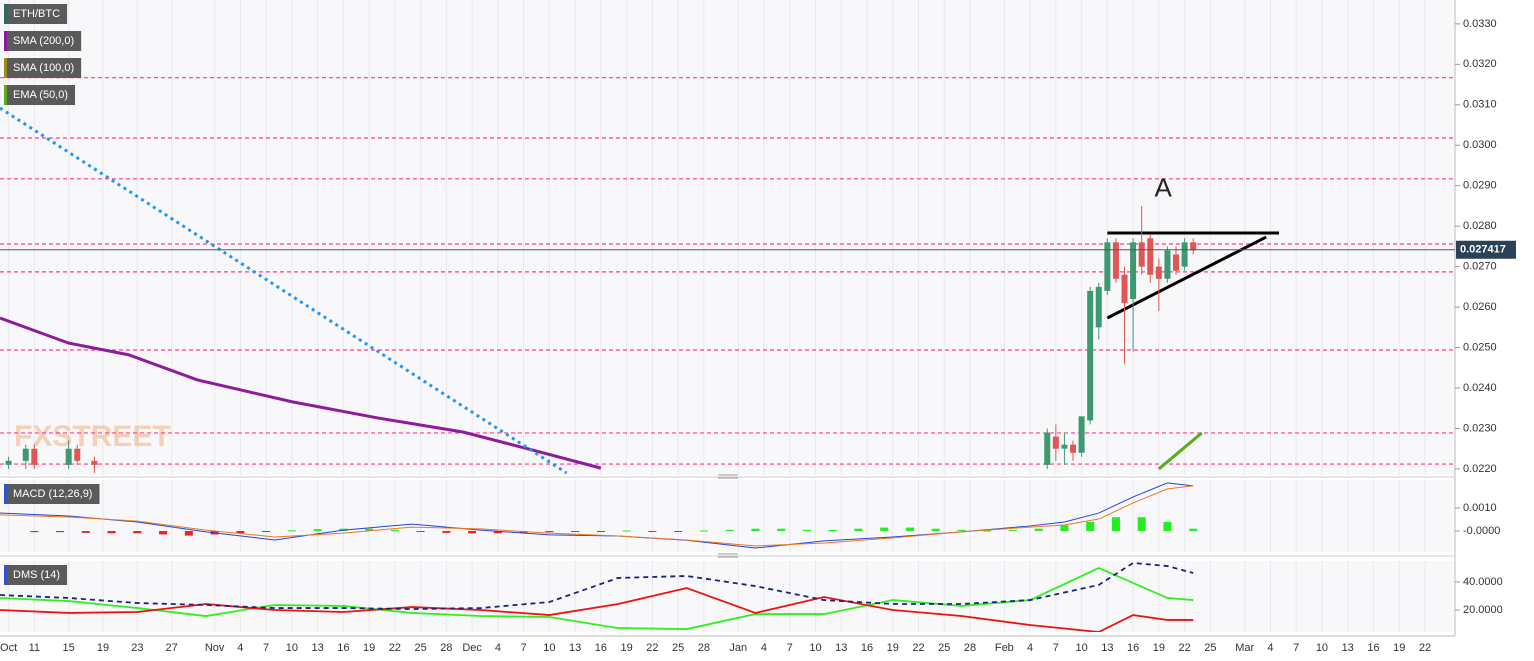  Describe the element at coordinates (652, 648) in the screenshot. I see `x-tick-label: 22` at that location.